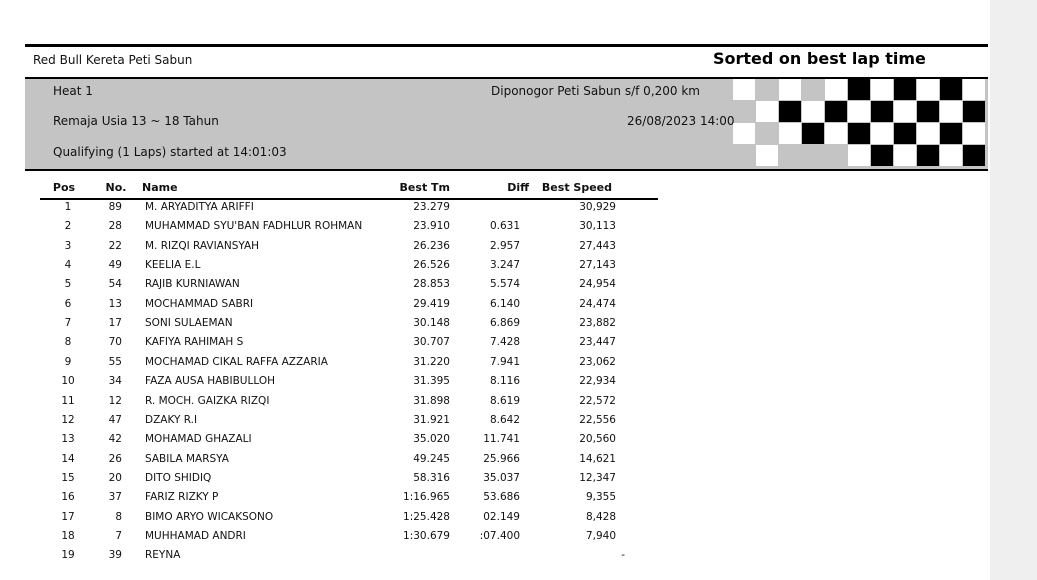 This screenshot has height=580, width=1037. I want to click on car-number: 49, so click(115, 265).